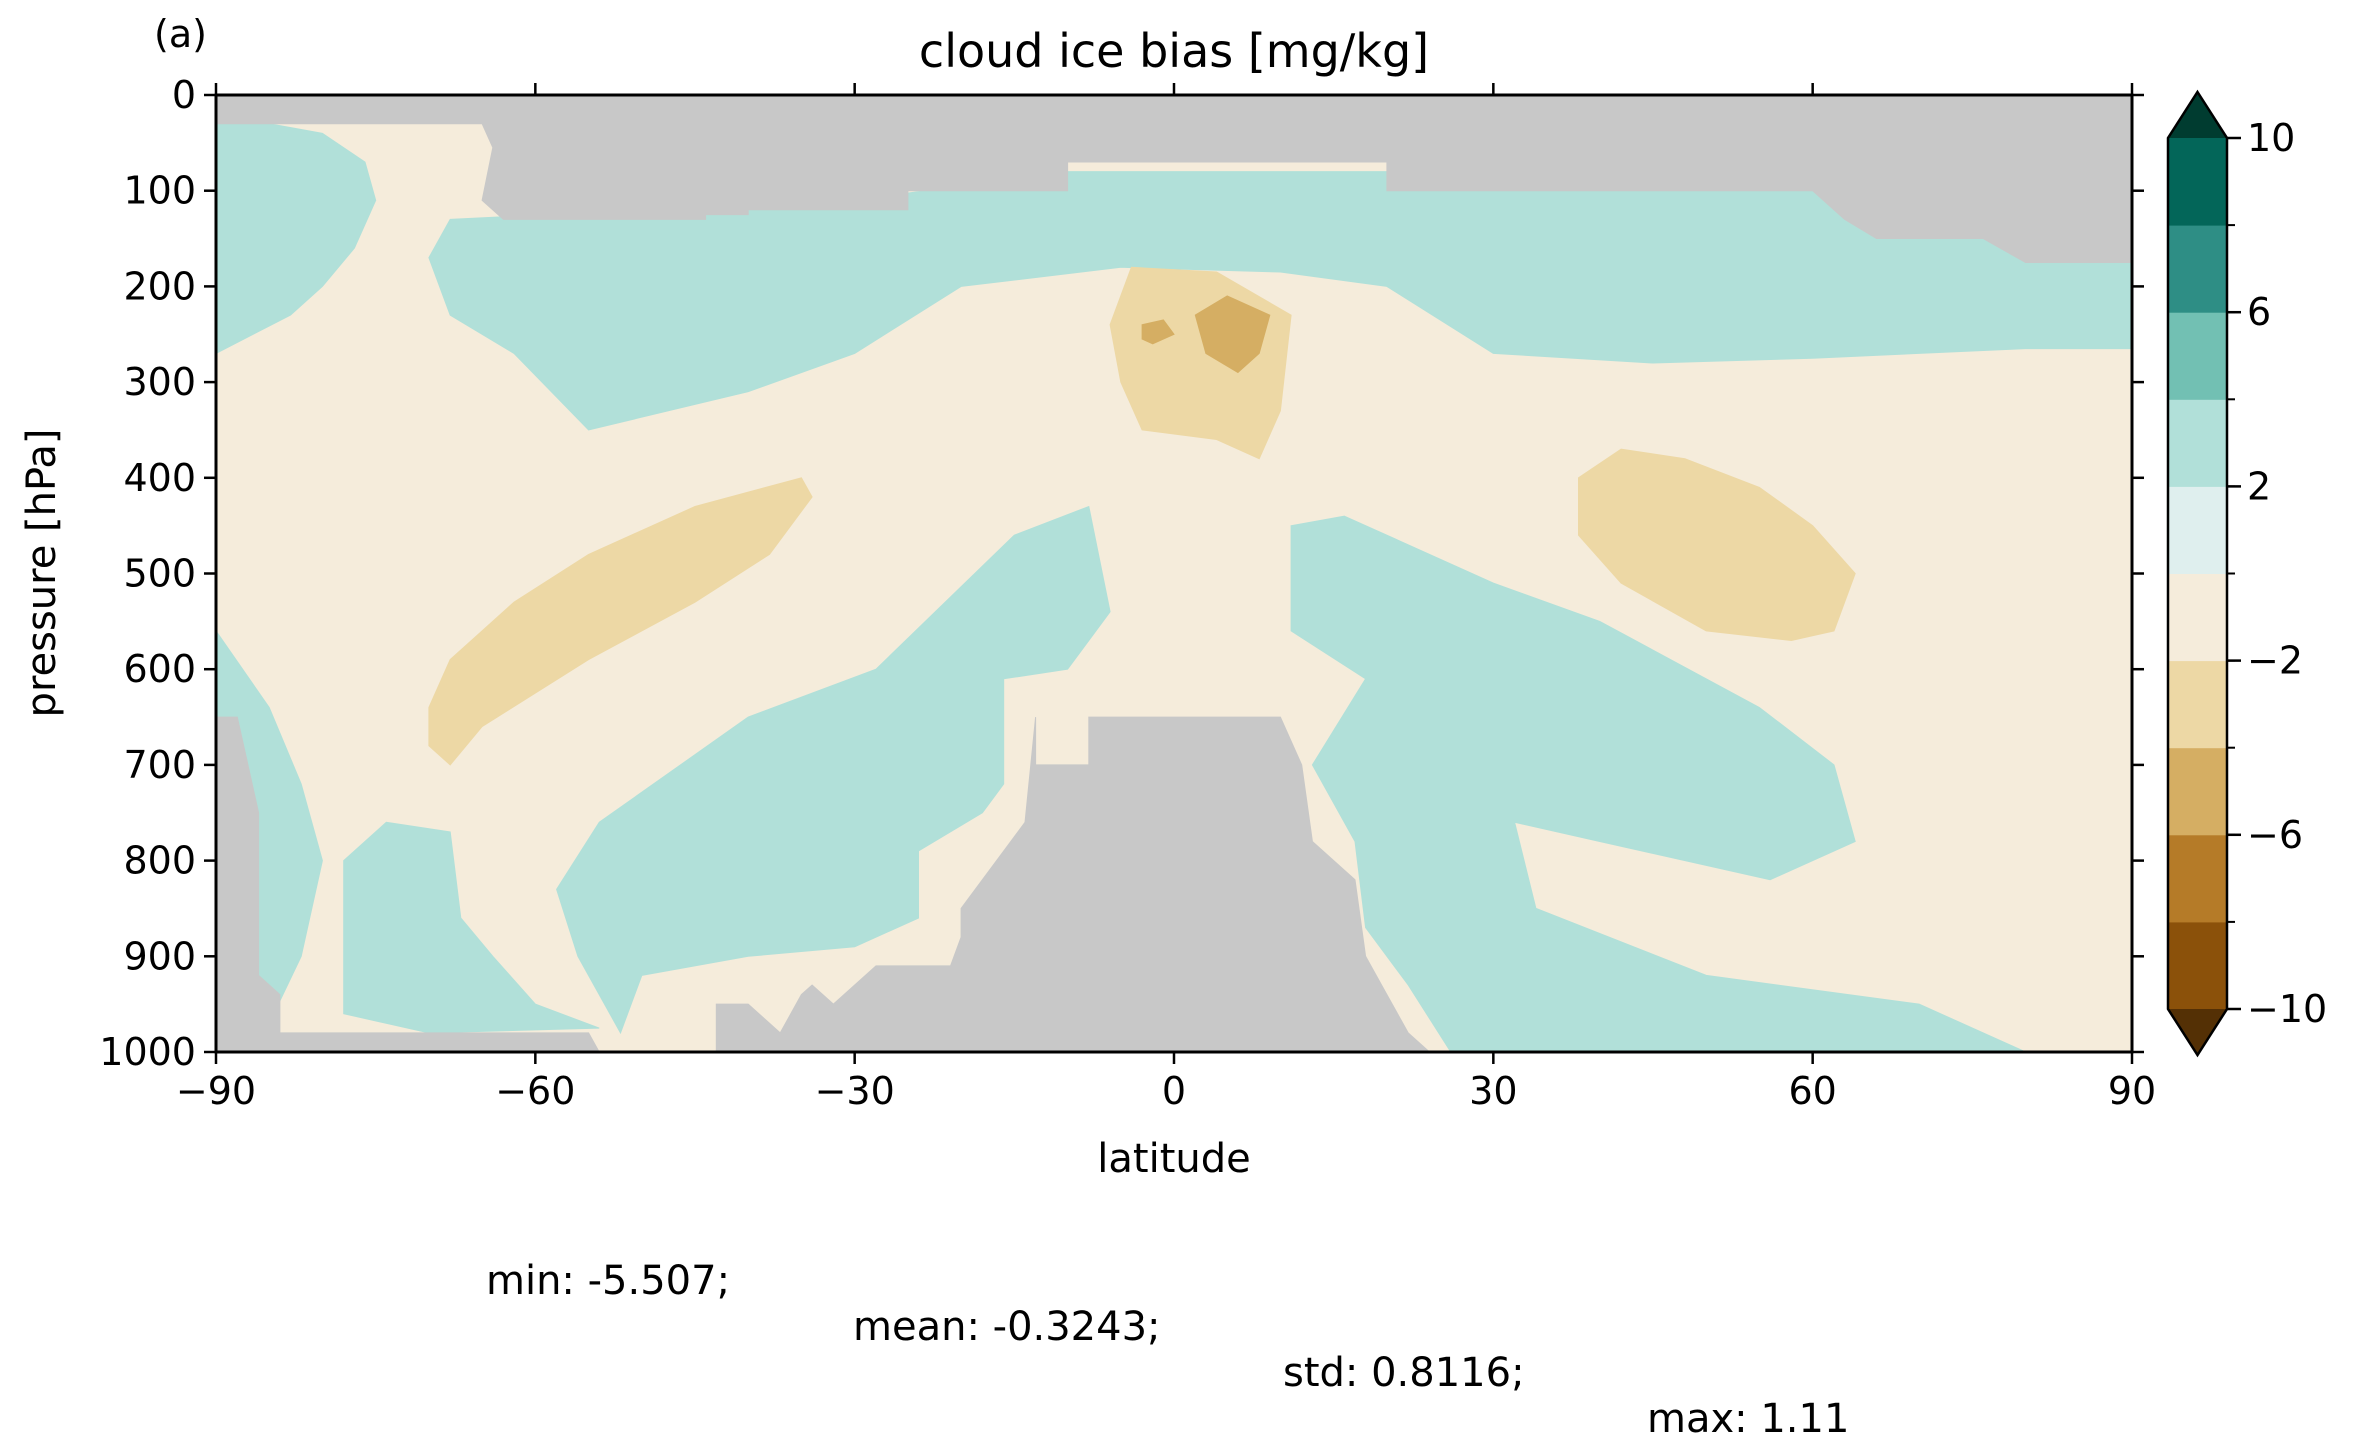  I want to click on colorbar-extend-low, so click(2197, 1032).